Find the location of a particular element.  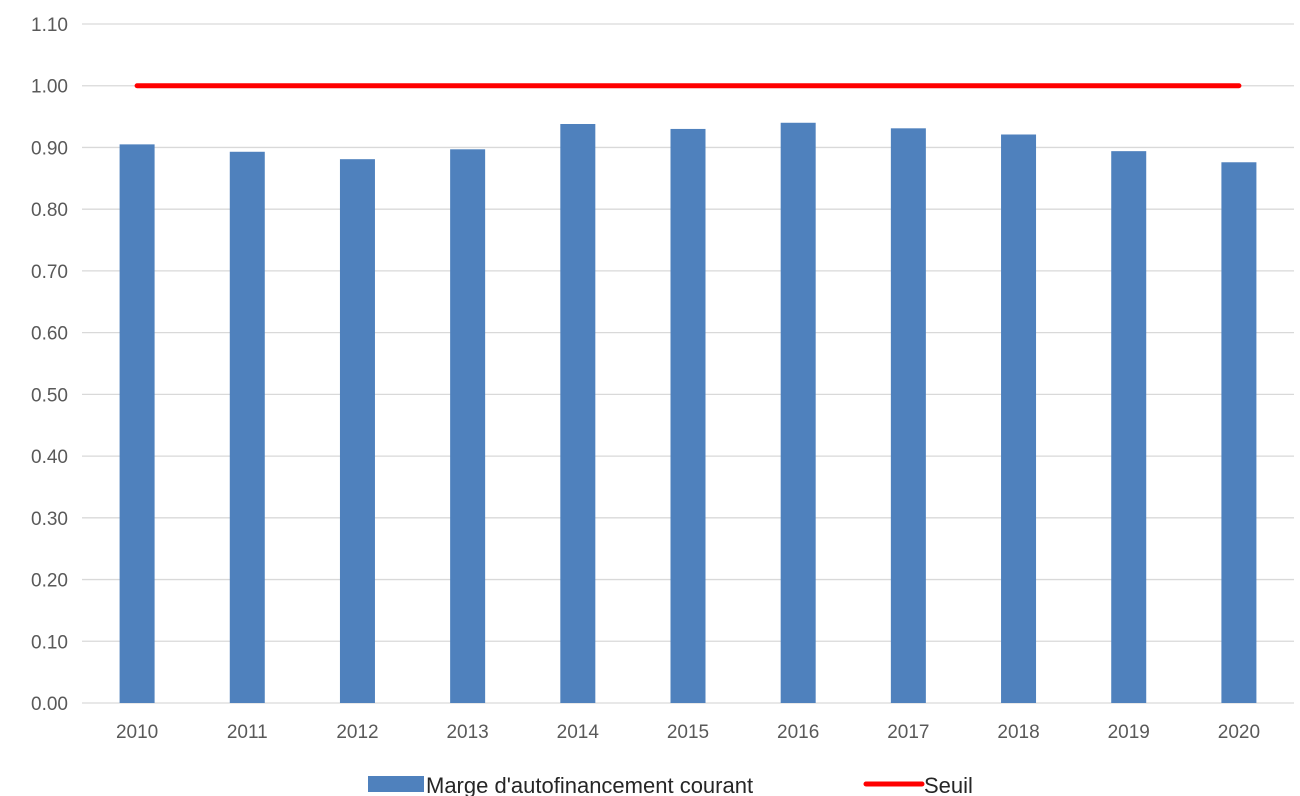

legend: Marge d'autofinancement courant Seuil is located at coordinates (670, 784).